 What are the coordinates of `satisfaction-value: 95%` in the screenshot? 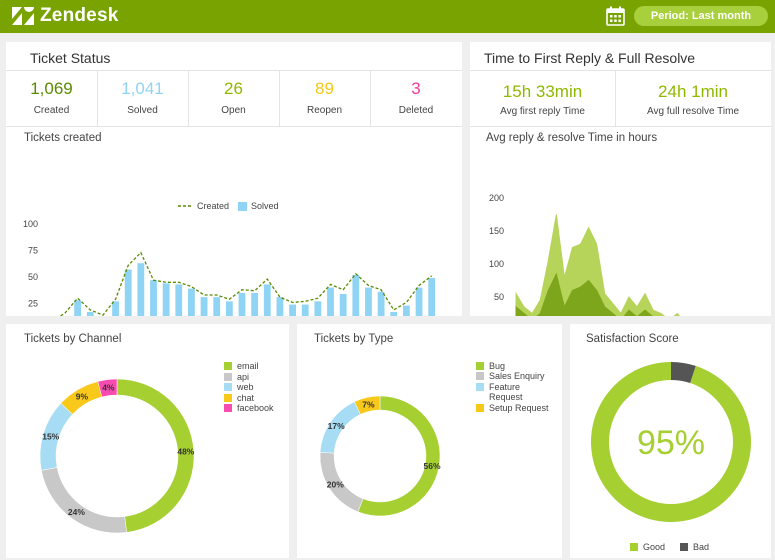 It's located at (671, 443).